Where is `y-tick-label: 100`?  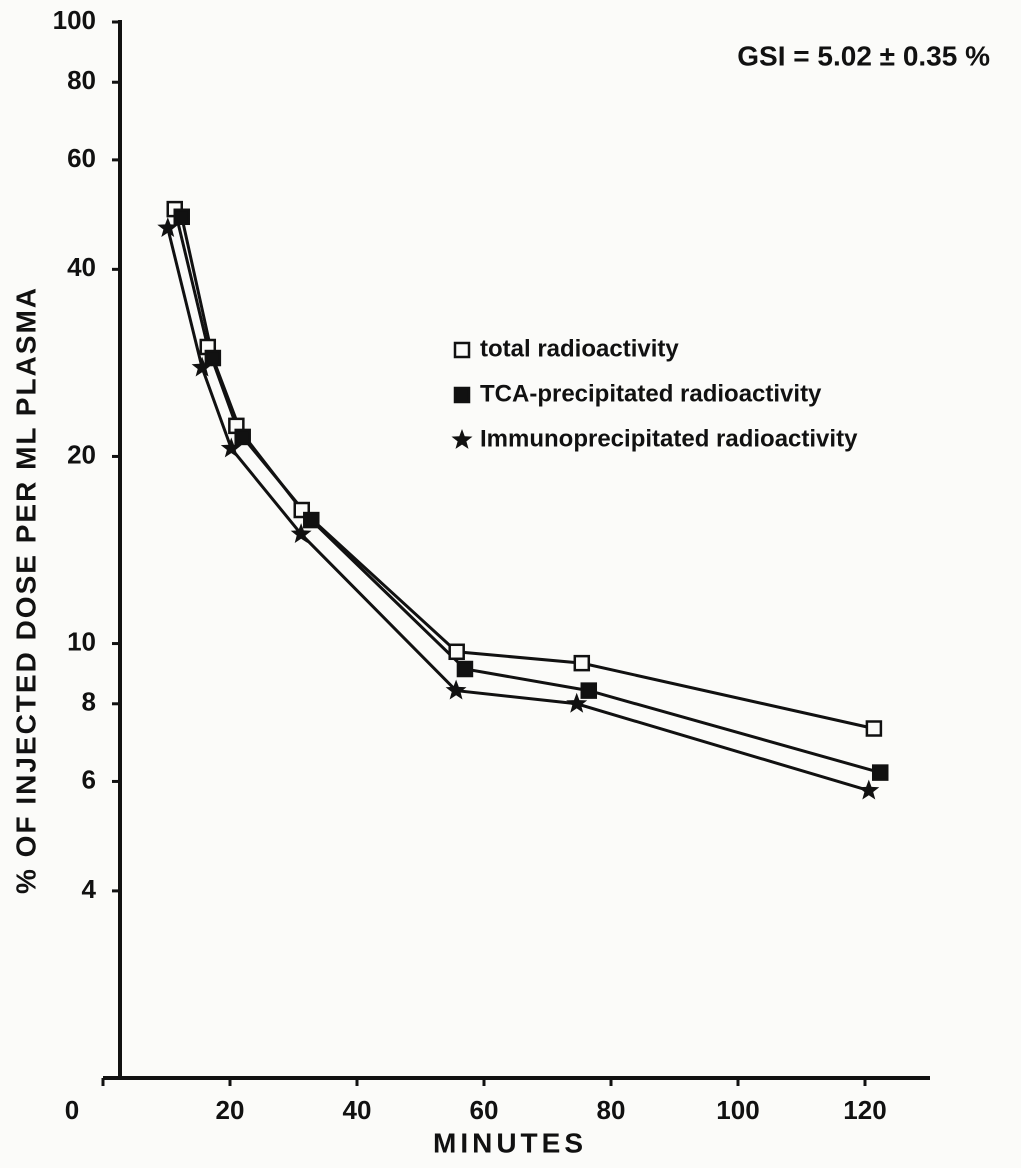 y-tick-label: 100 is located at coordinates (74, 20).